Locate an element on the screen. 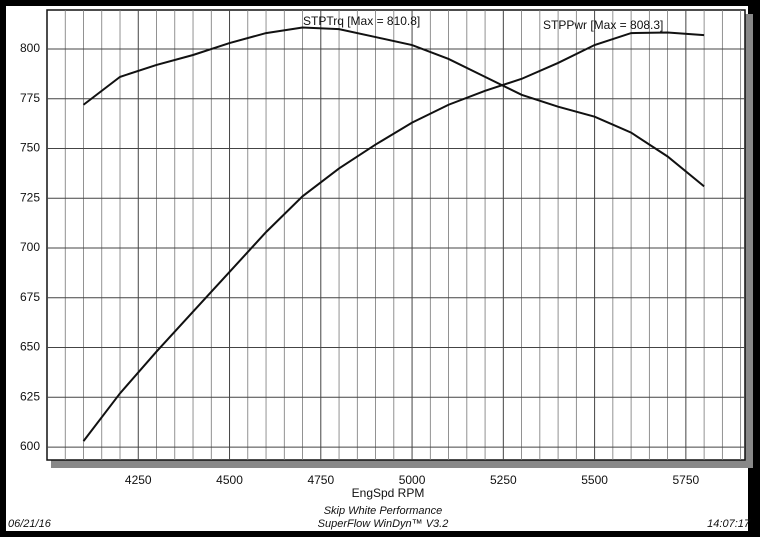 The width and height of the screenshot is (760, 537). x-tick-label: 4250 is located at coordinates (138, 480).